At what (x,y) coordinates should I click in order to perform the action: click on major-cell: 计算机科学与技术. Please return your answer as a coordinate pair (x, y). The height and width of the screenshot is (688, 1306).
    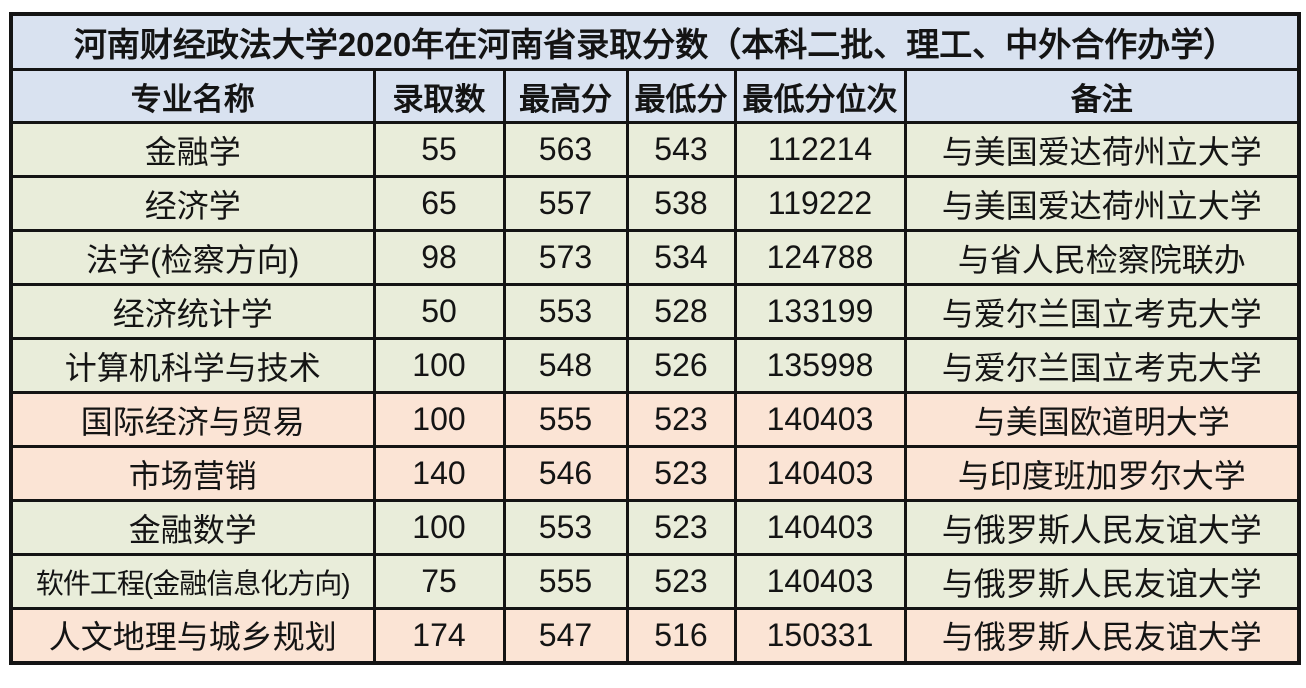
    Looking at the image, I should click on (192, 365).